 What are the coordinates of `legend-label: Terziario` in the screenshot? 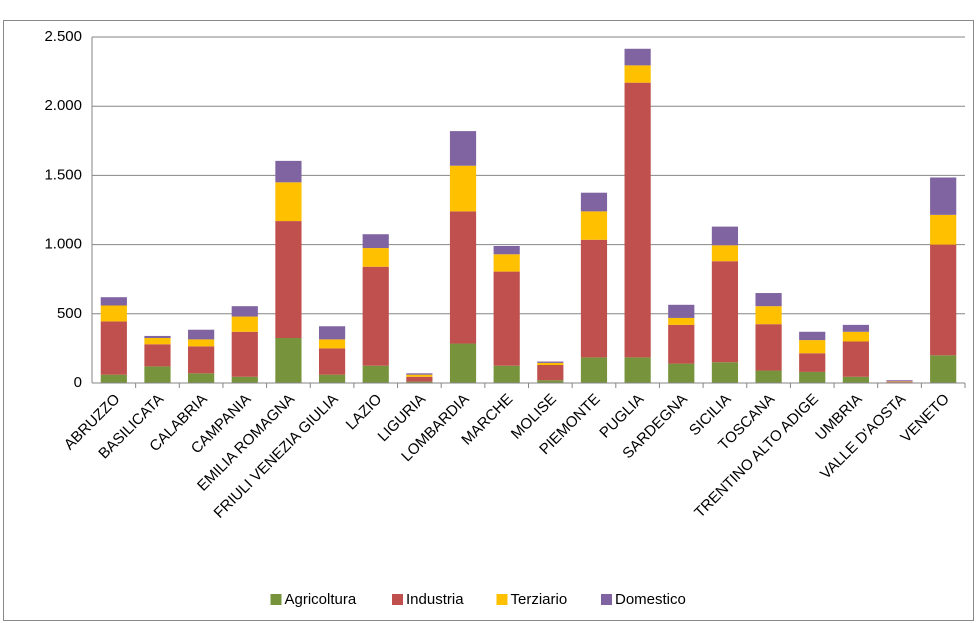 It's located at (539, 599).